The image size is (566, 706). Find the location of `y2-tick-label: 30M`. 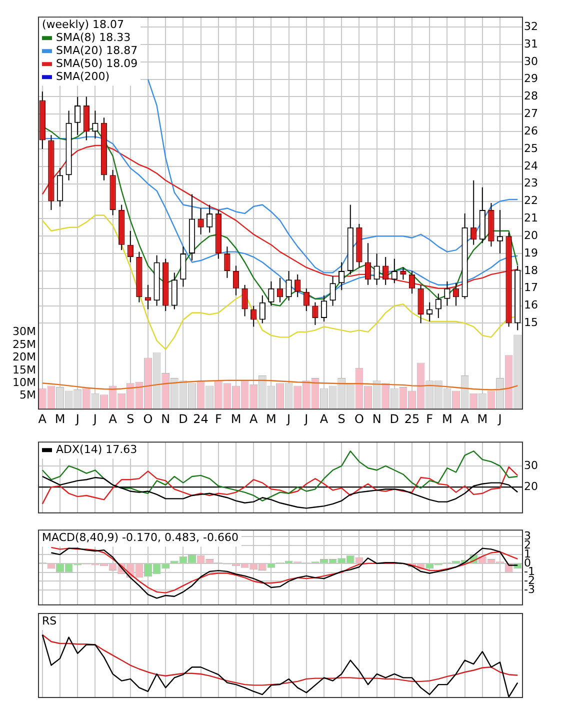

y2-tick-label: 30M is located at coordinates (24, 331).